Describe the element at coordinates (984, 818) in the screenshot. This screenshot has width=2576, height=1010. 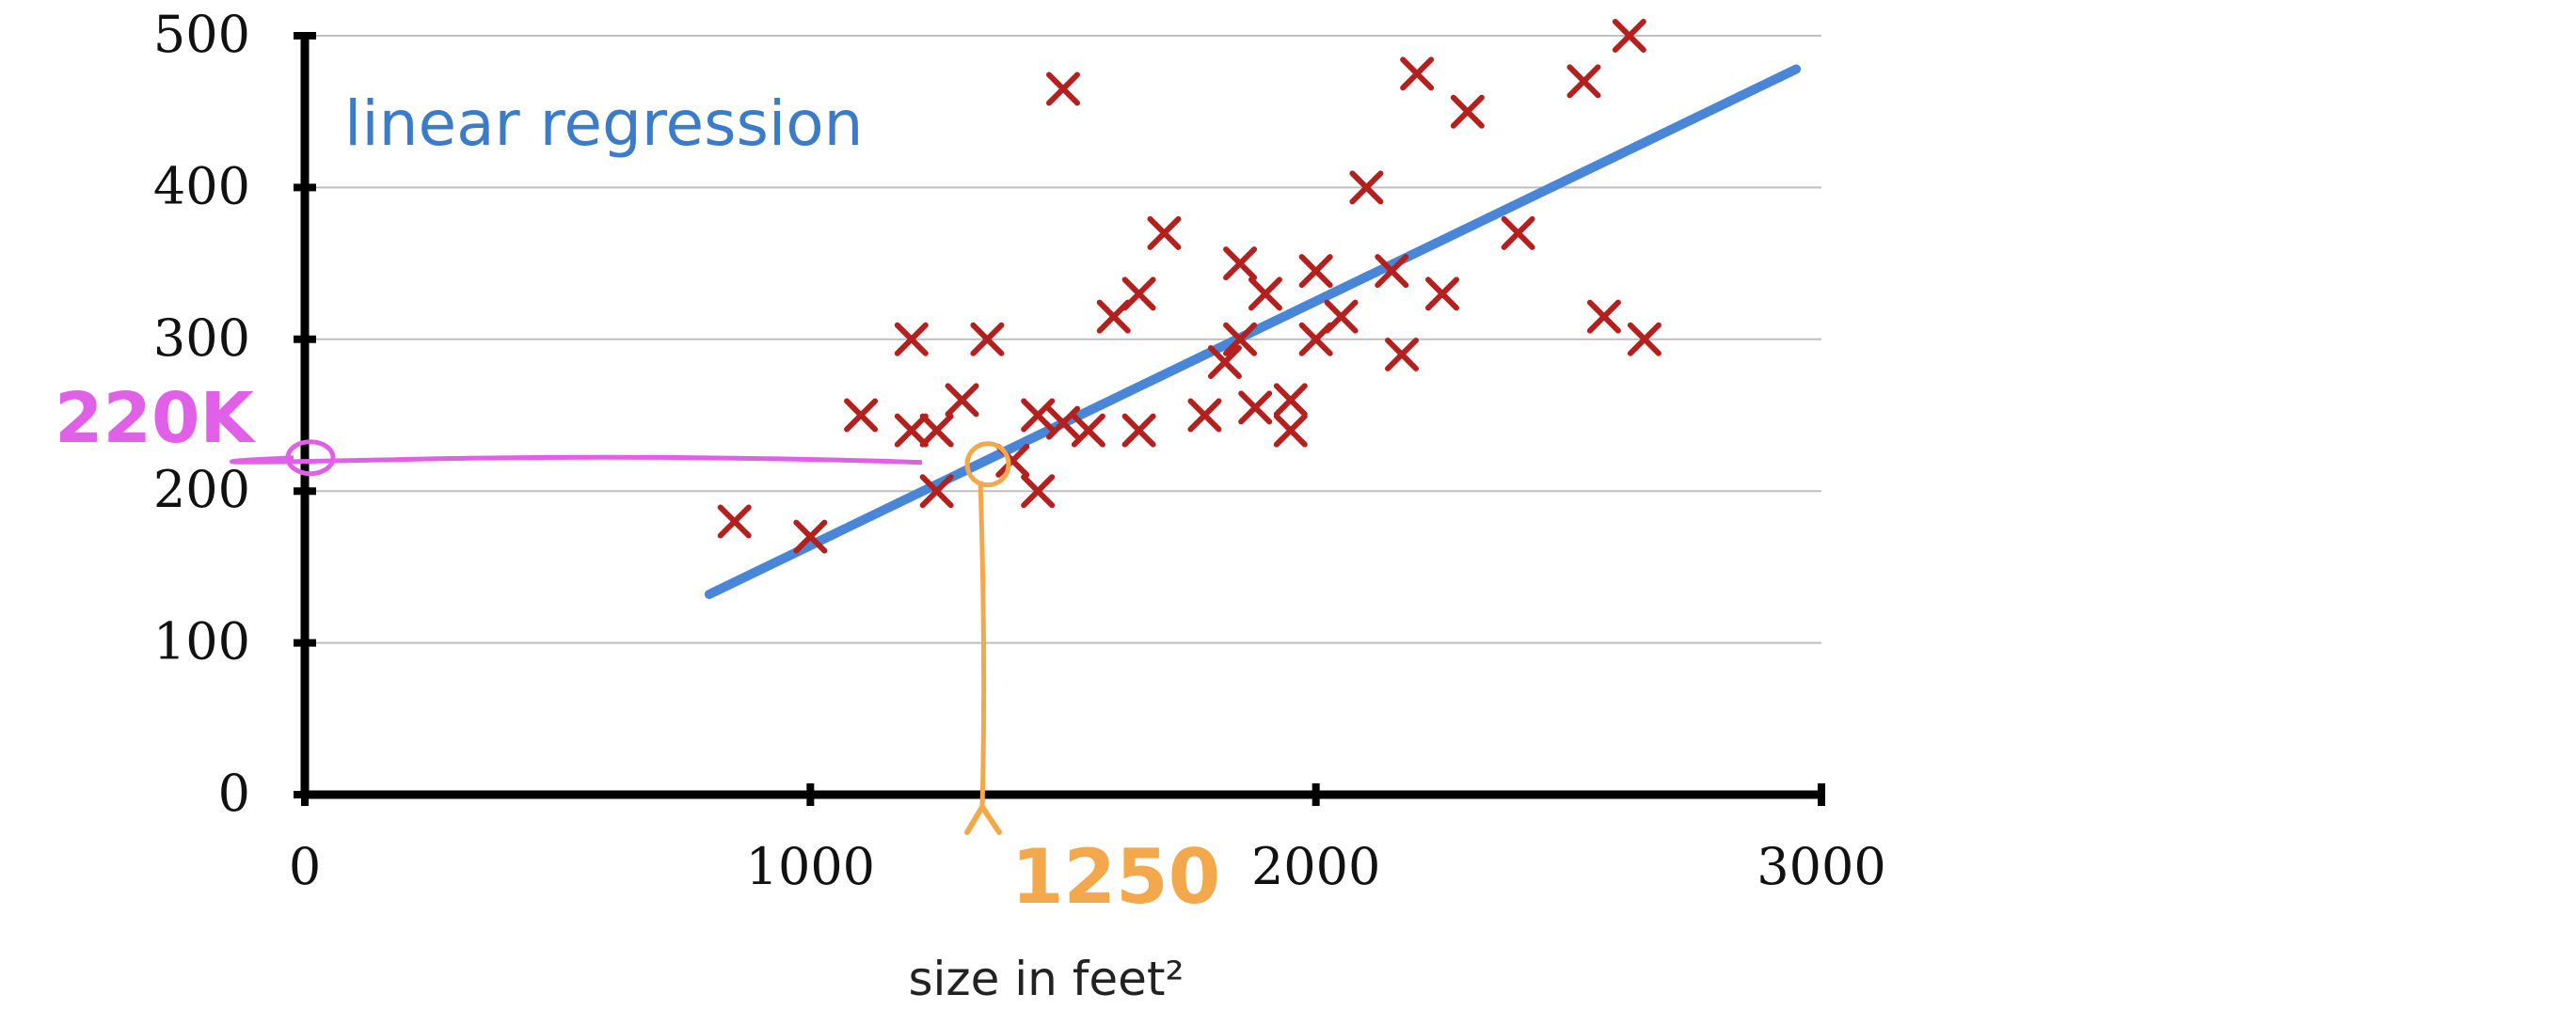
I see `x-marker-arrowhead` at that location.